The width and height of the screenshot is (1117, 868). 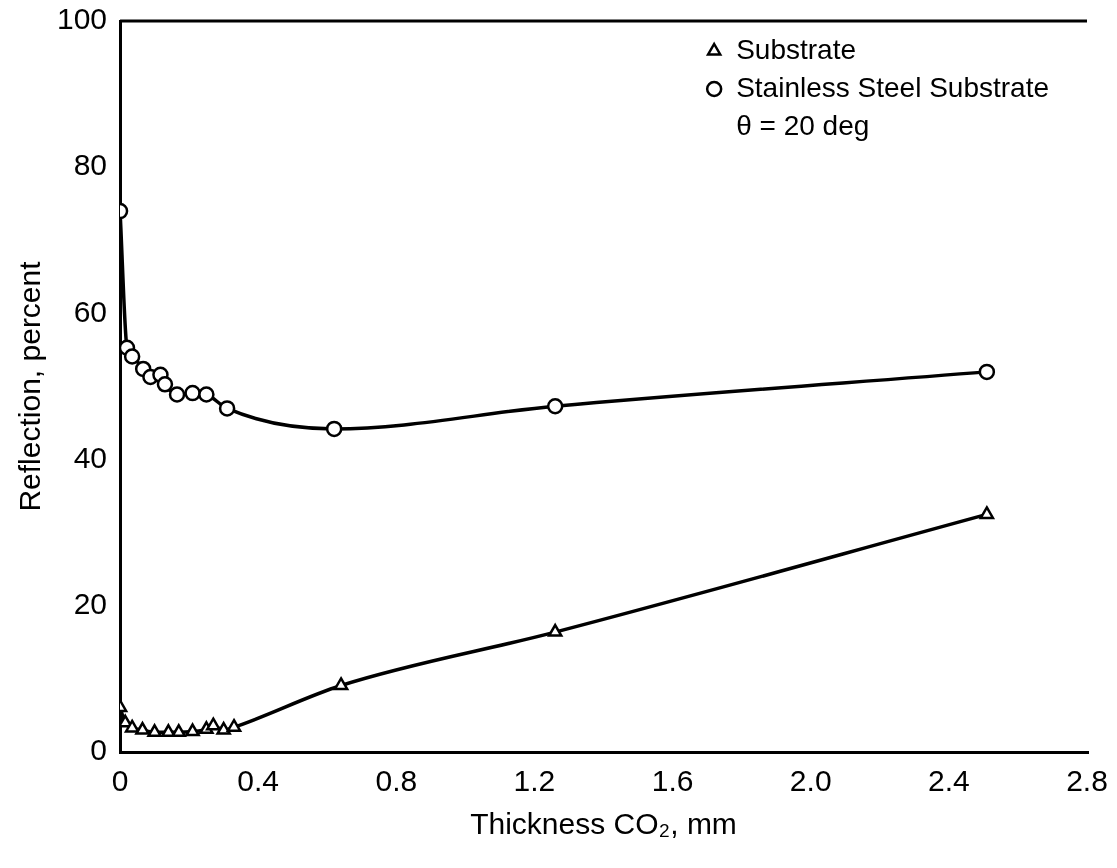 What do you see at coordinates (90, 311) in the screenshot?
I see `y-tick-label: 60` at bounding box center [90, 311].